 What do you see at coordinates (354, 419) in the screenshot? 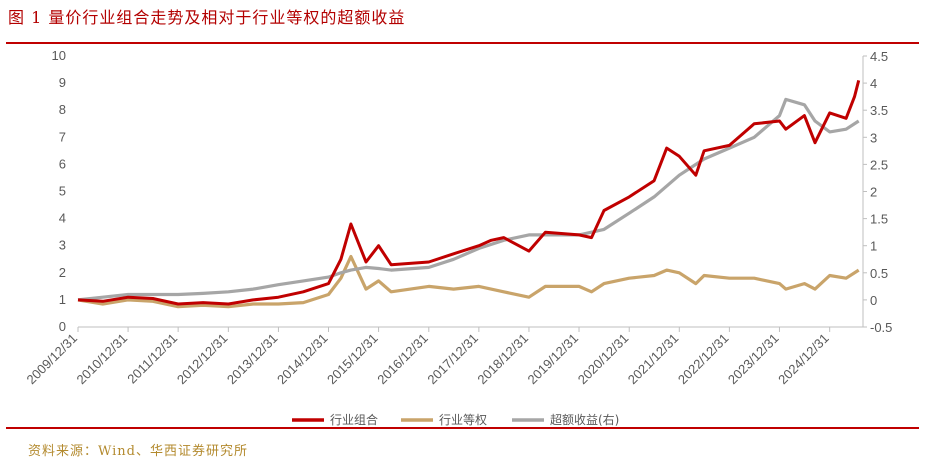
I see `legend-label: 行业组合` at bounding box center [354, 419].